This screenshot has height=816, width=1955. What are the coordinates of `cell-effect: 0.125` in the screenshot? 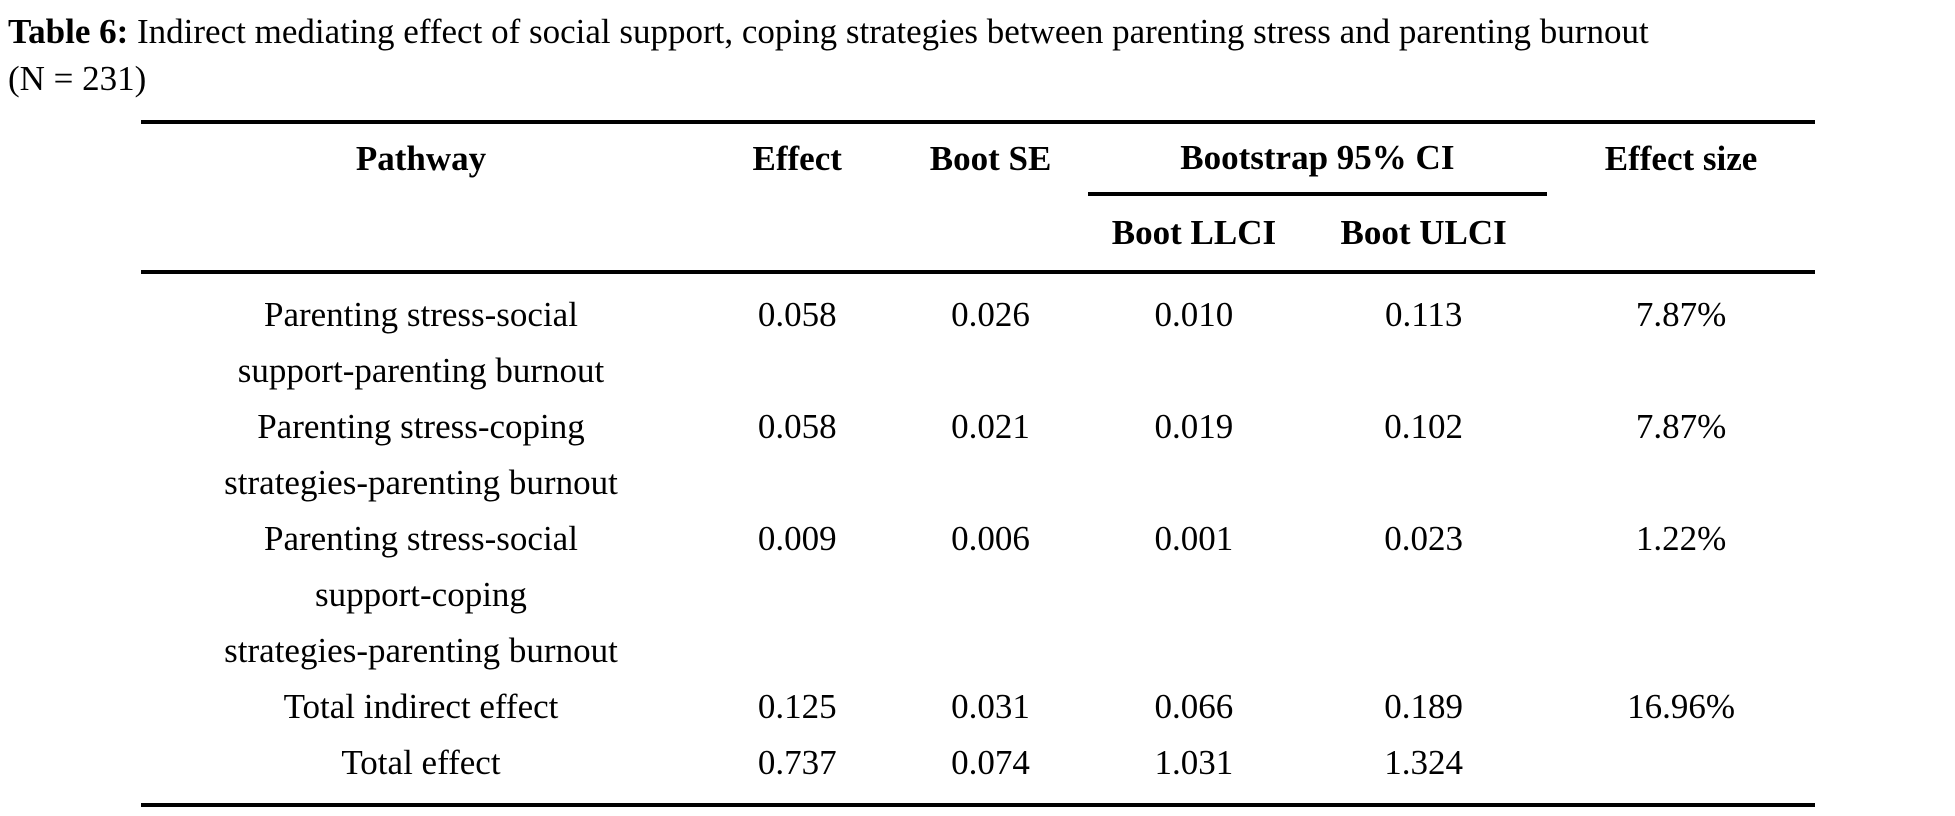 It's located at (797, 706).